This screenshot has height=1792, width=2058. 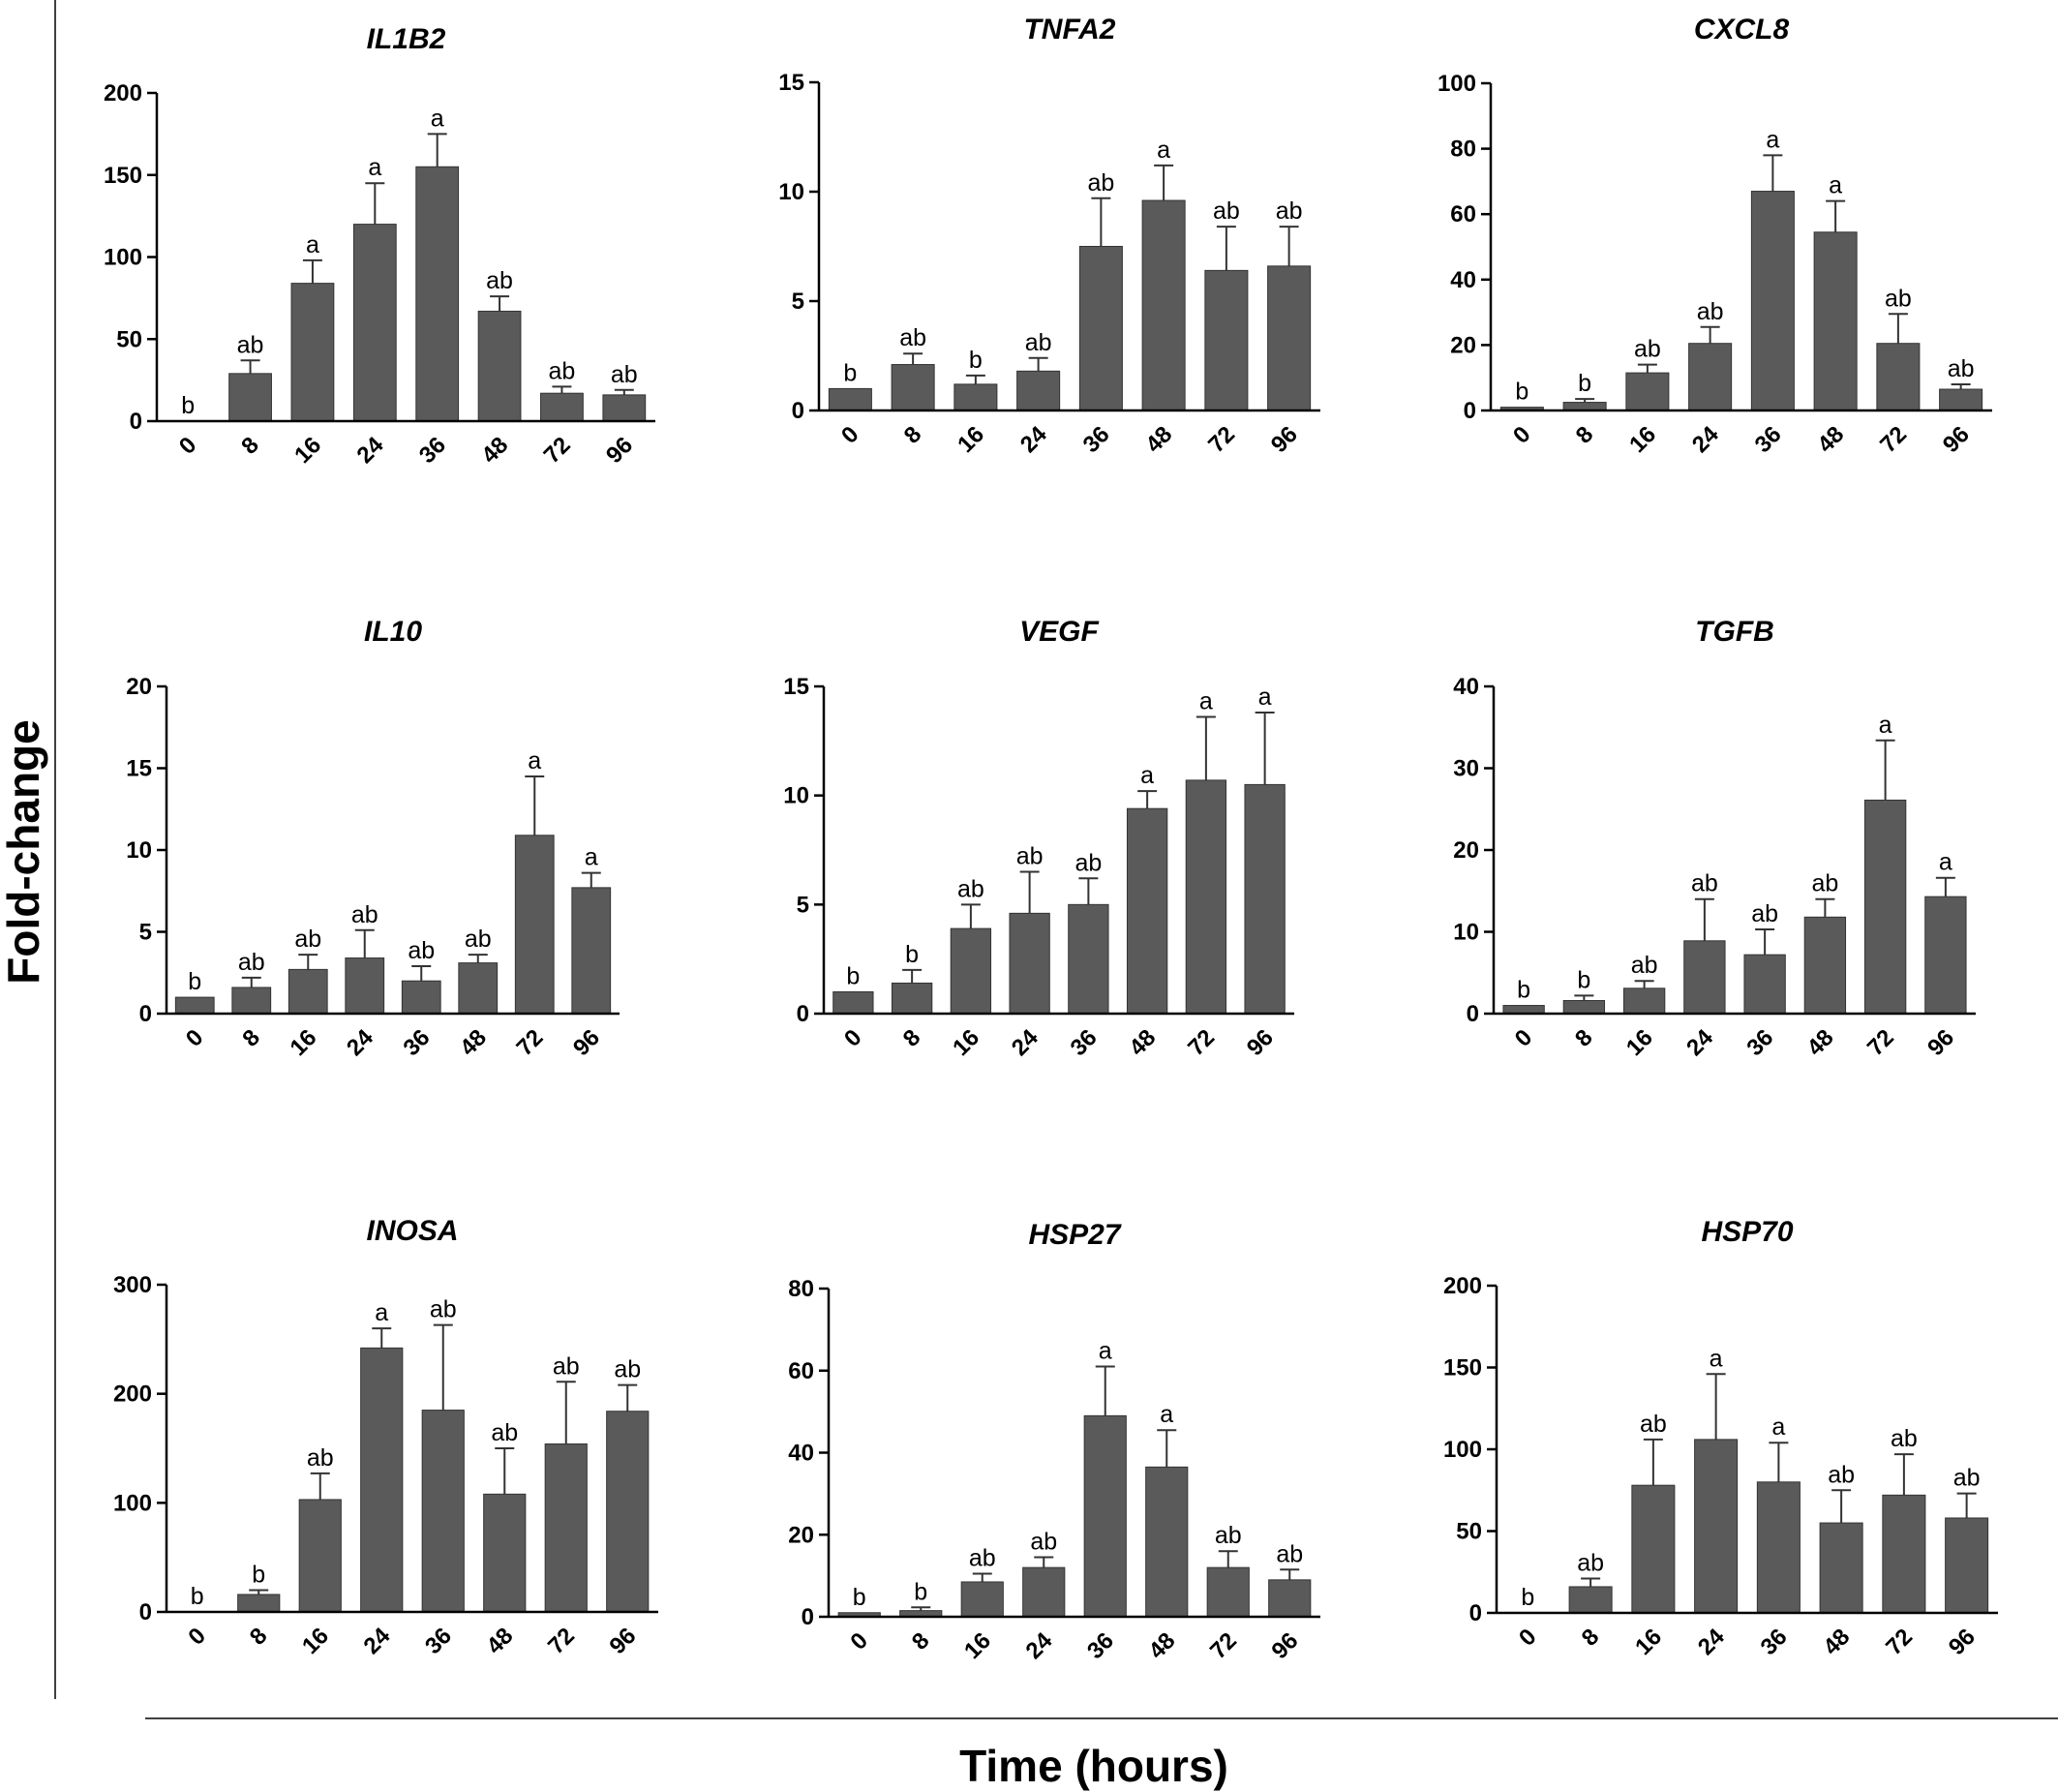 I want to click on y-tick-label: 80, so click(x=1463, y=150).